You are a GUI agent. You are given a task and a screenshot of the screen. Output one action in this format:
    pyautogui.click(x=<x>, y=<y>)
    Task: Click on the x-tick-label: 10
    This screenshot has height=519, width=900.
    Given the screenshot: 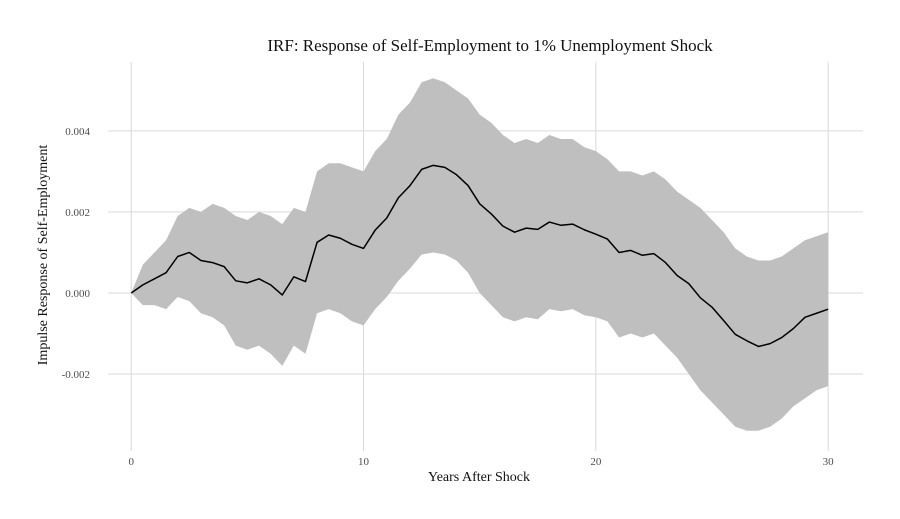 What is the action you would take?
    pyautogui.click(x=364, y=462)
    